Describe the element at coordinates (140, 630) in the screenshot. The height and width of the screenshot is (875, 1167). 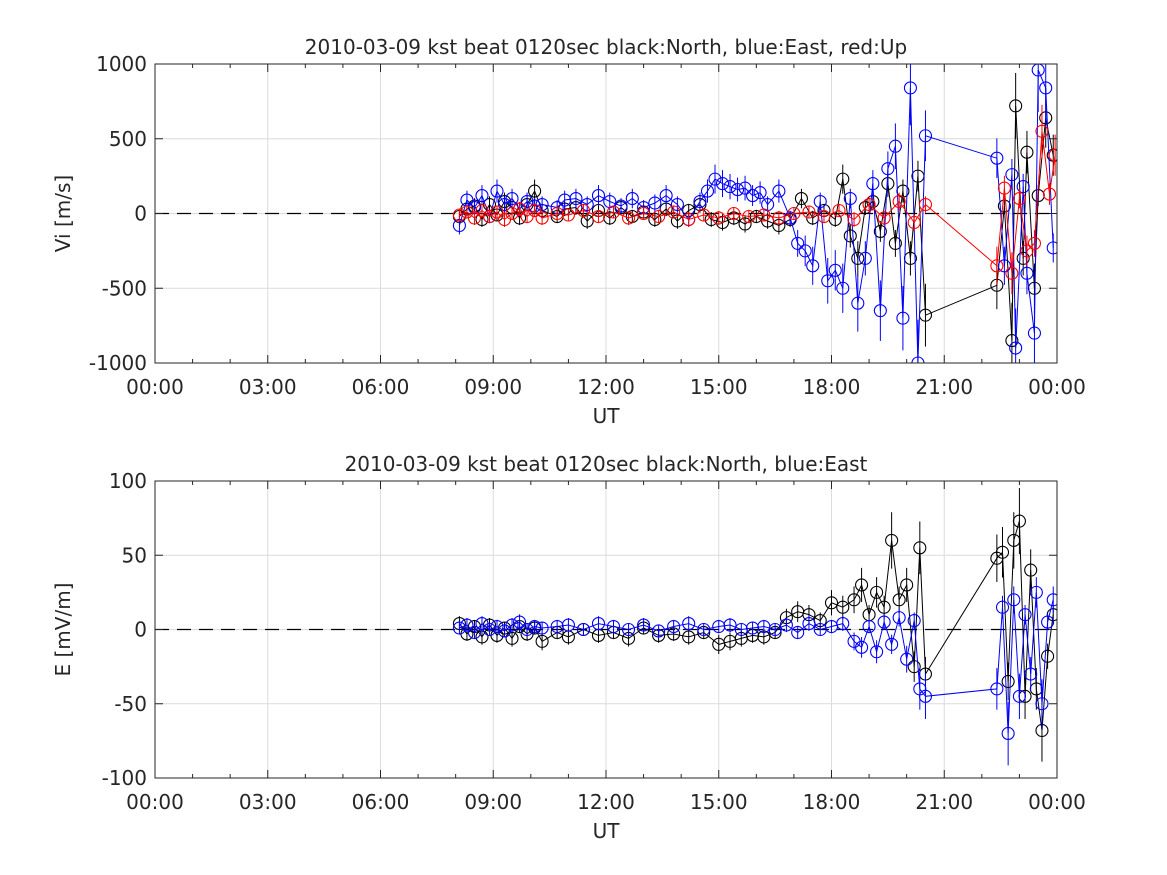
I see `y-tick-label: 0` at that location.